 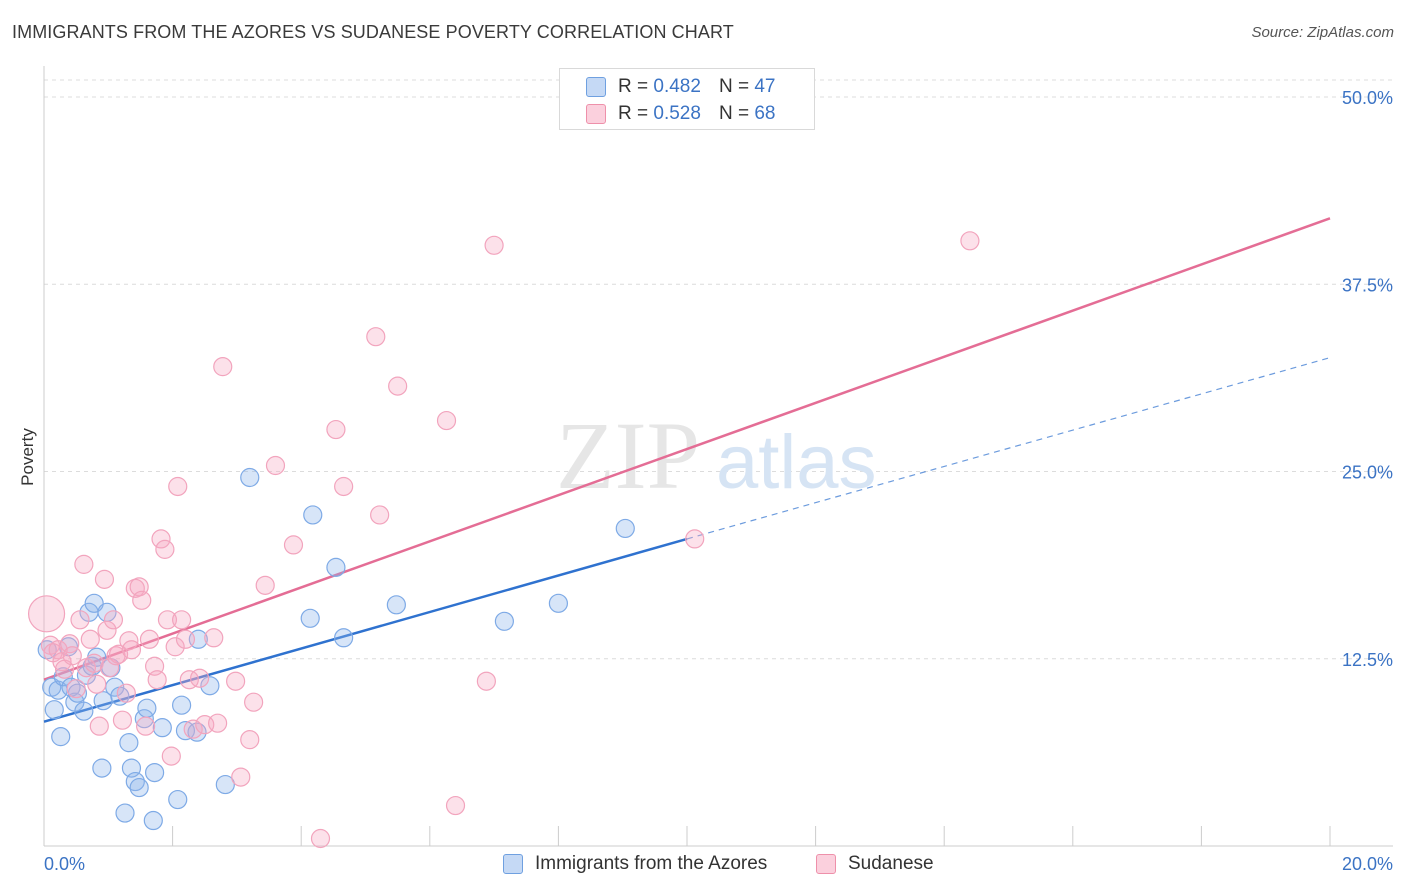 What do you see at coordinates (891, 863) in the screenshot?
I see `sudanese-legend-label: Sudanese` at bounding box center [891, 863].